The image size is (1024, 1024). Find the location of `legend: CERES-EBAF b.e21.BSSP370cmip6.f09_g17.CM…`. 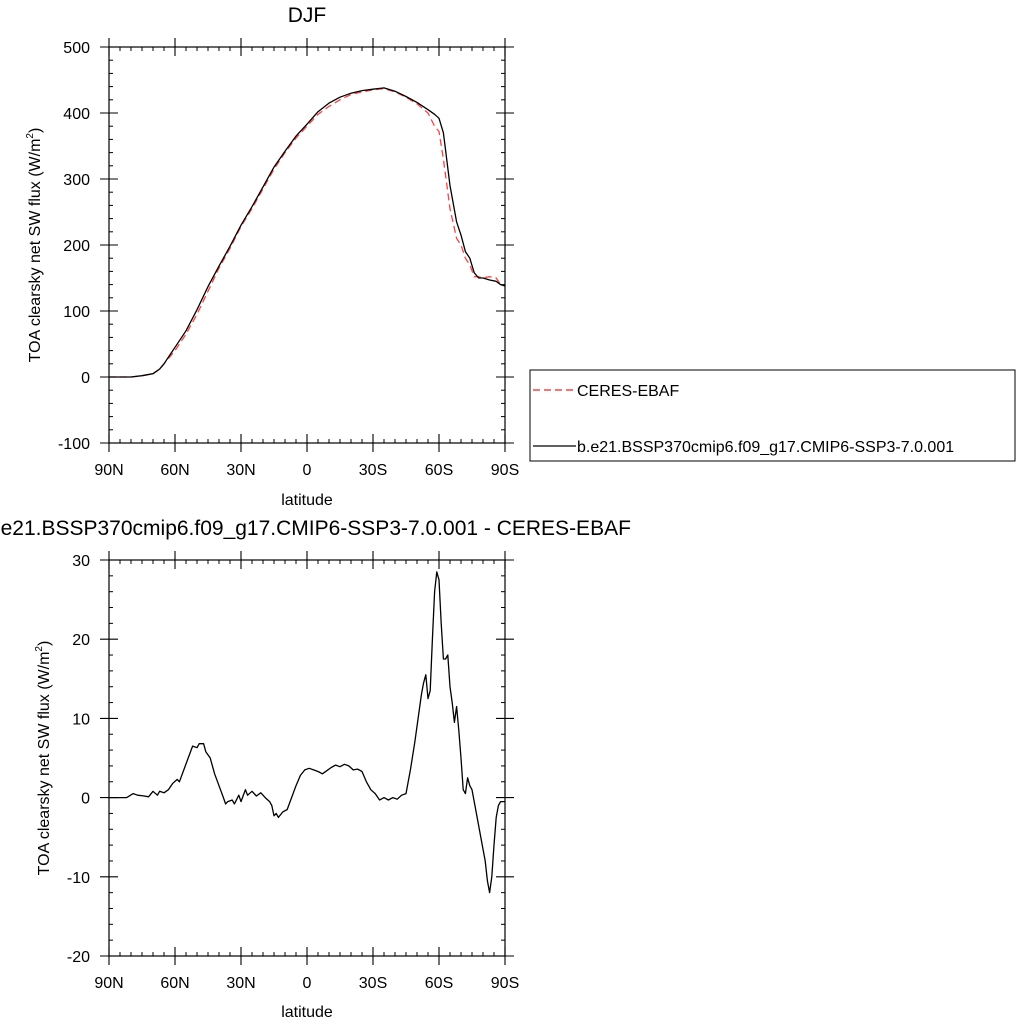

legend: CERES-EBAF b.e21.BSSP370cmip6.f09_g17.CM… is located at coordinates (772, 415).